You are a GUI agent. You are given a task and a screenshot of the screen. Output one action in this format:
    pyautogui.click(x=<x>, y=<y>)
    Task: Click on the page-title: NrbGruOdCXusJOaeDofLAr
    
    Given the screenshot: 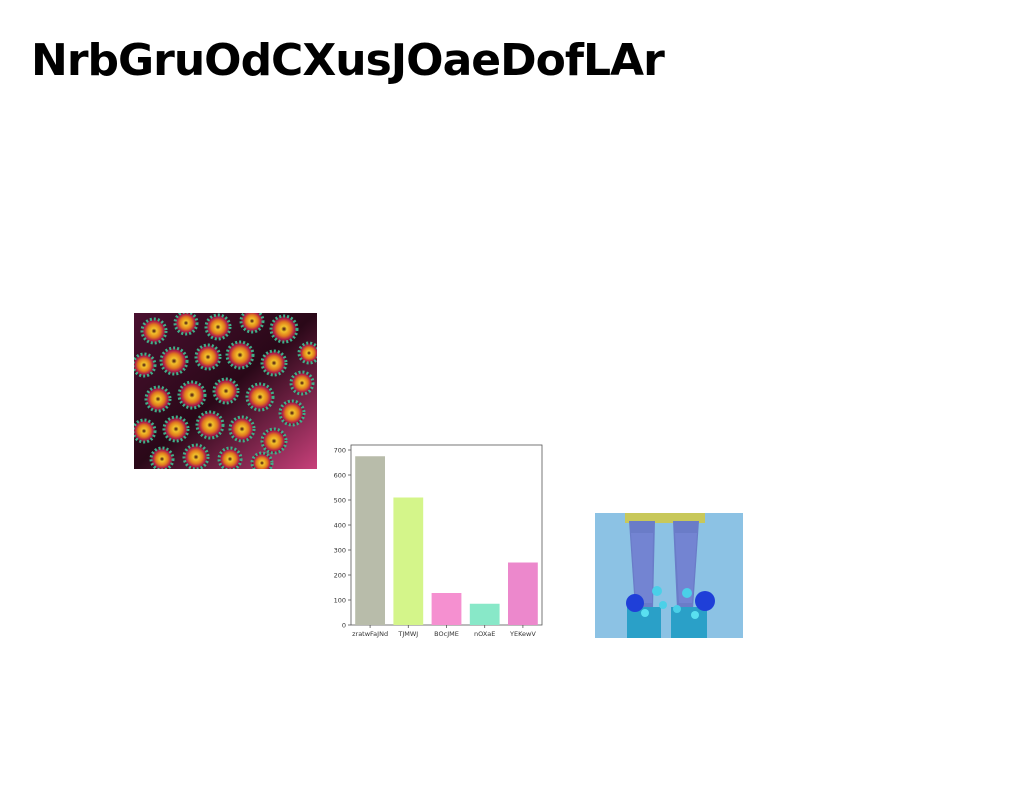 What is the action you would take?
    pyautogui.click(x=348, y=60)
    